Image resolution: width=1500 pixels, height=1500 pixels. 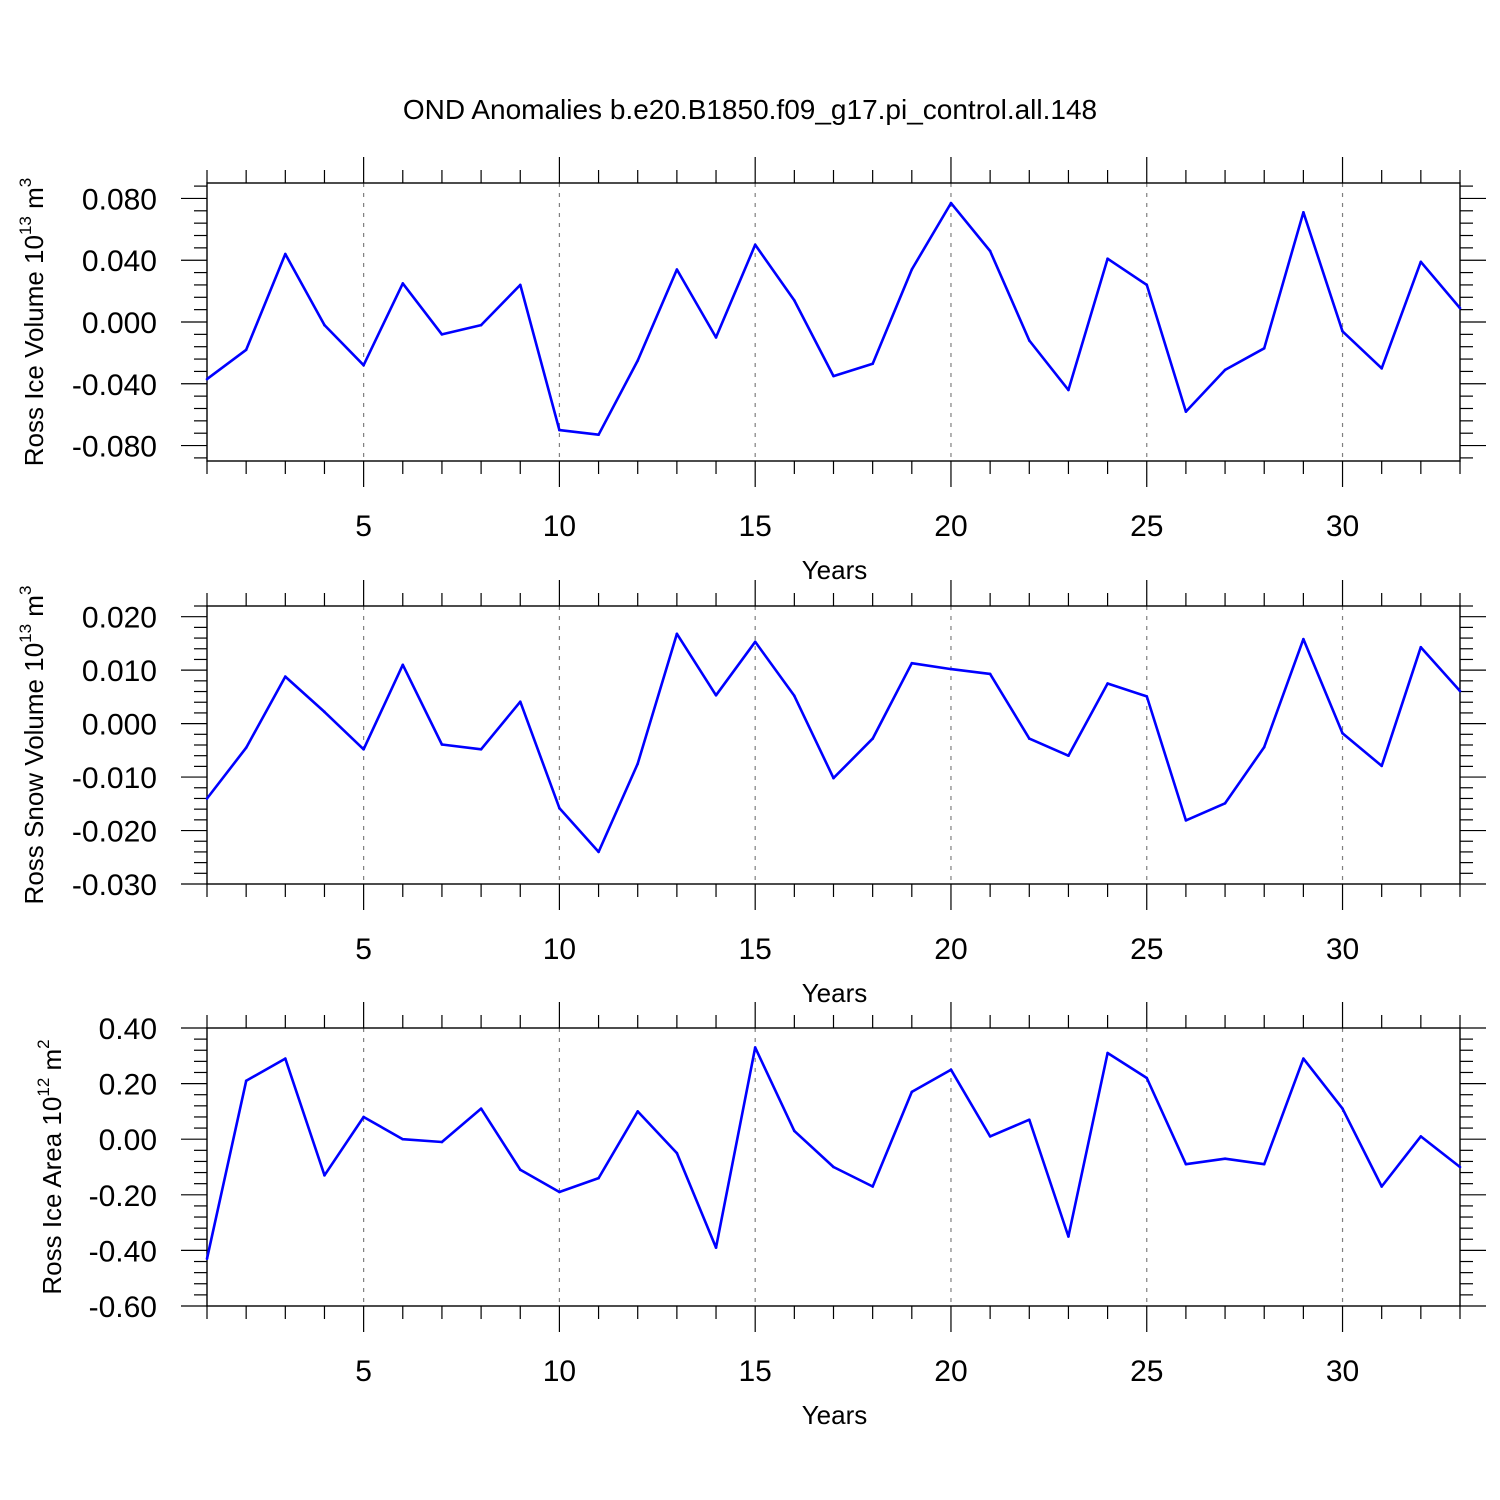 I want to click on y-tick-label: -0.60, so click(x=123, y=1307).